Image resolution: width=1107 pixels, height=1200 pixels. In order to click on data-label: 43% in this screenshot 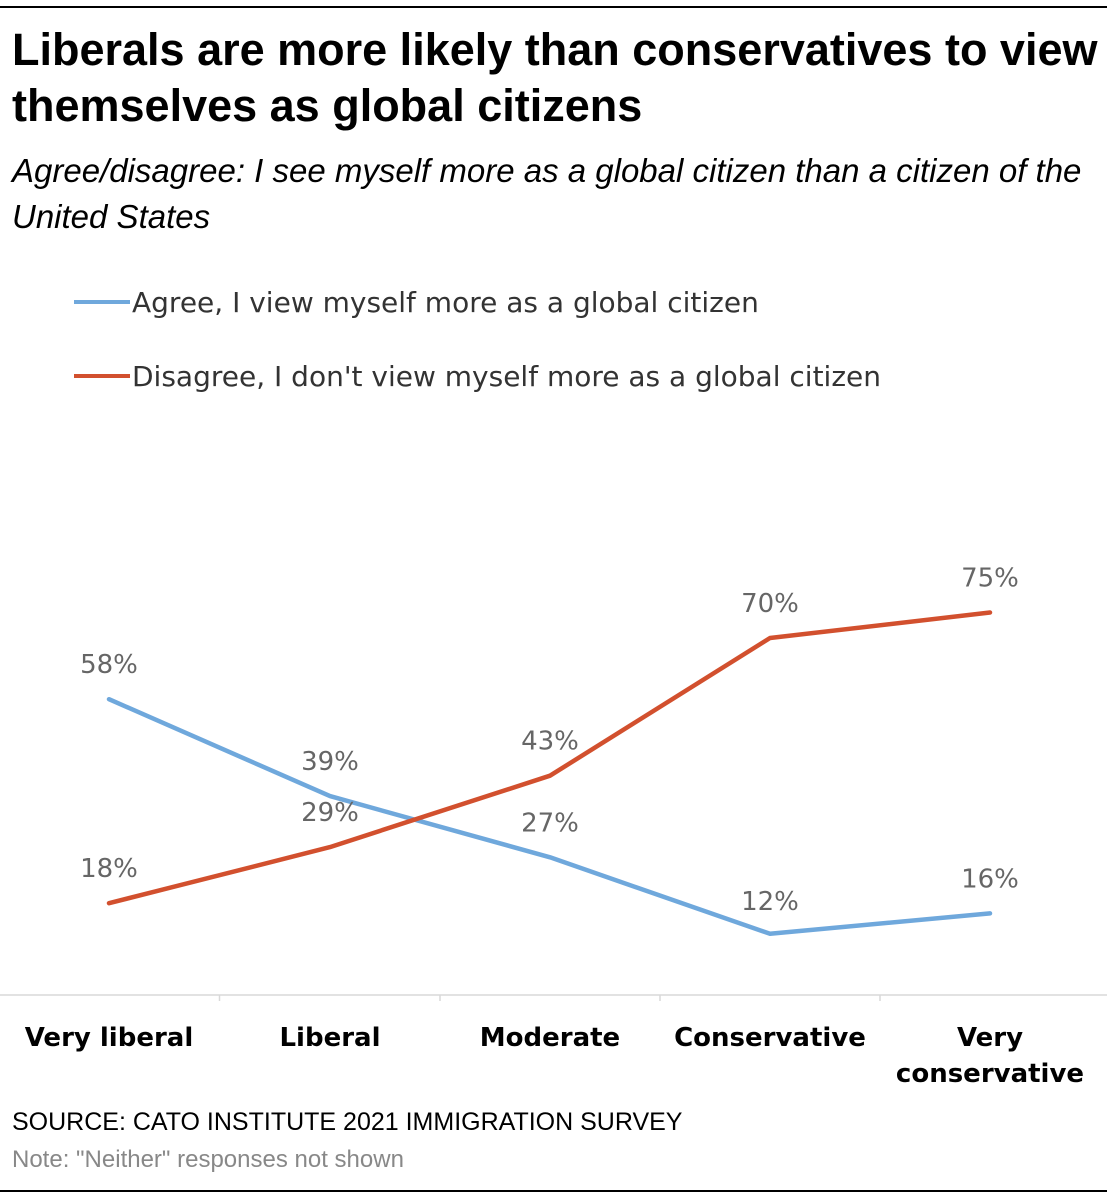, I will do `click(550, 742)`.